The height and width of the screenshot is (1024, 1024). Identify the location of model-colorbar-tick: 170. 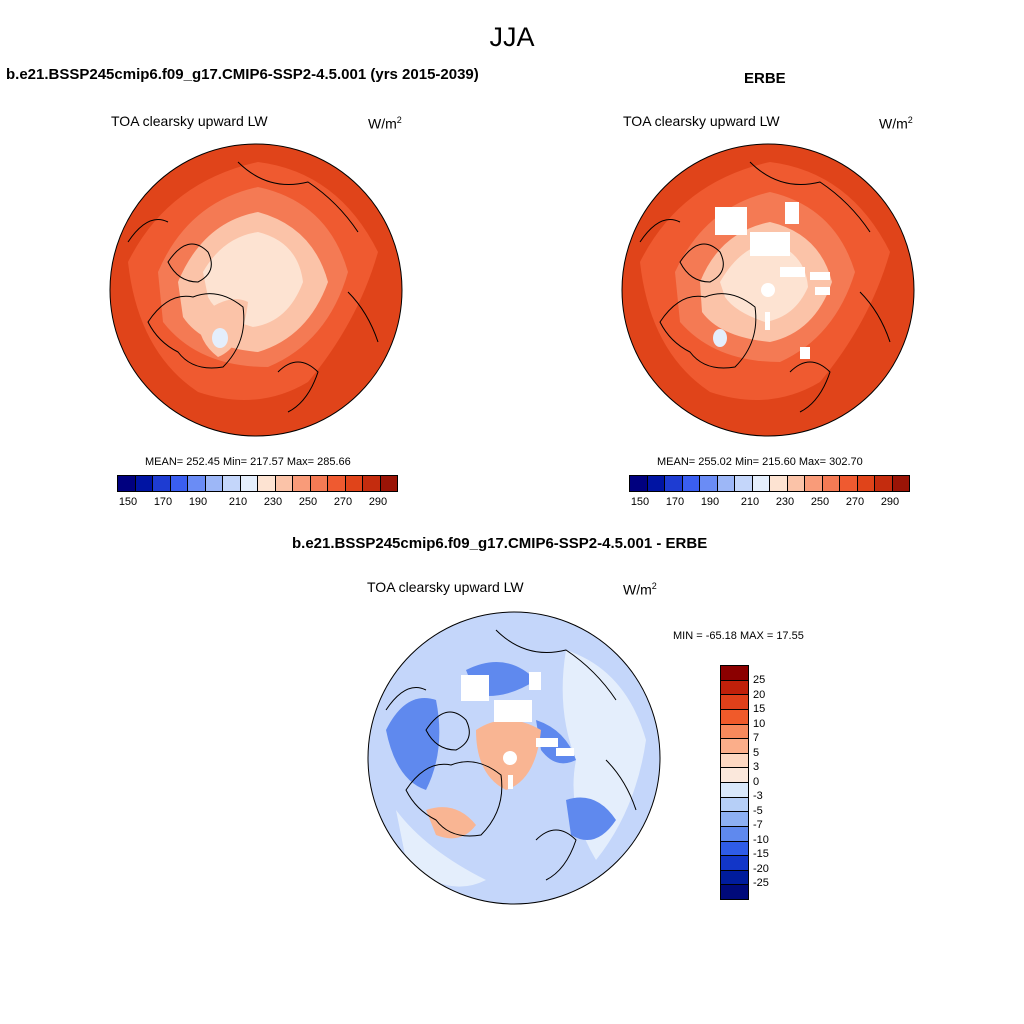
(163, 502).